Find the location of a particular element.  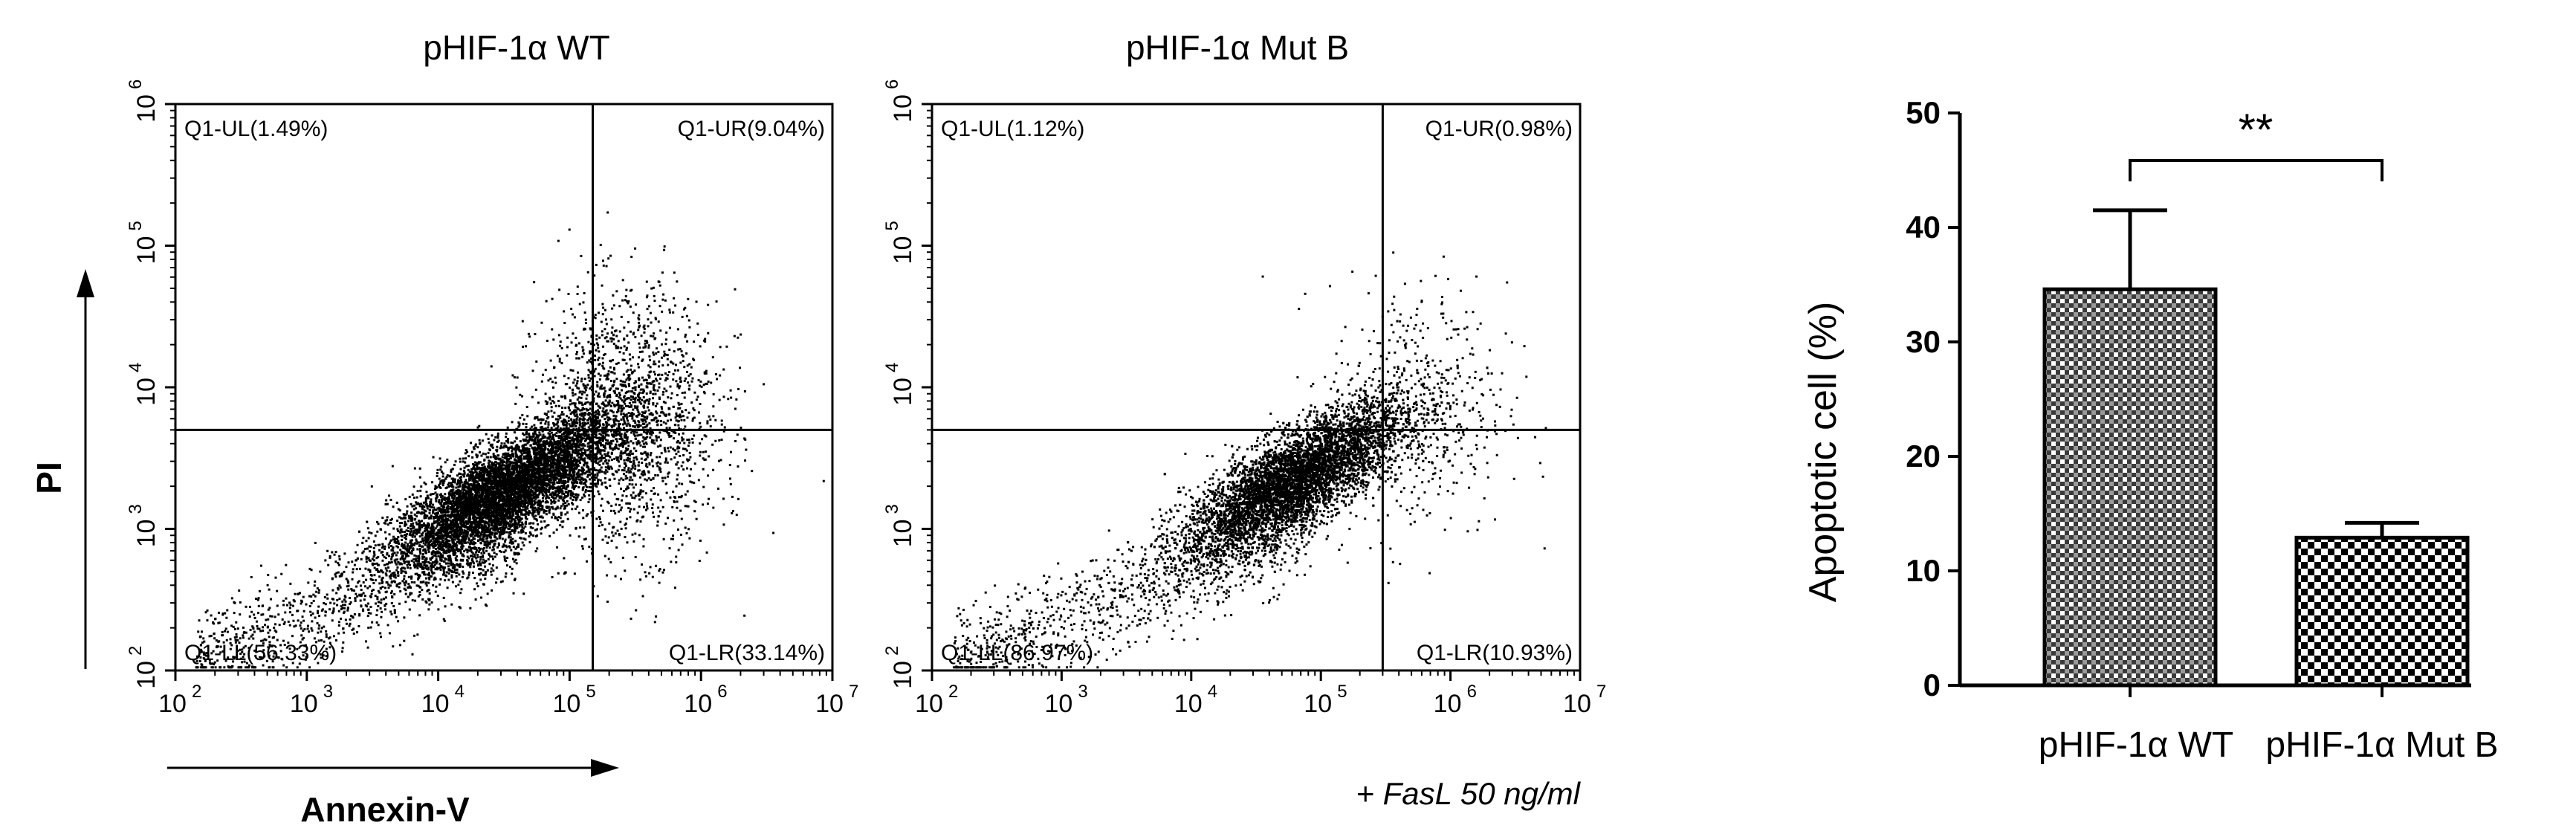

x-tick-exponent: 7 is located at coordinates (853, 692).